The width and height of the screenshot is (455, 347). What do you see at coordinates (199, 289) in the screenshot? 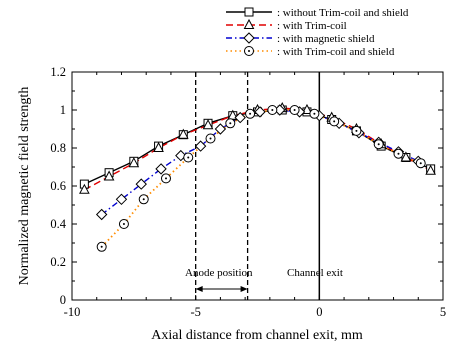
I see `anode-arrowhead-left` at bounding box center [199, 289].